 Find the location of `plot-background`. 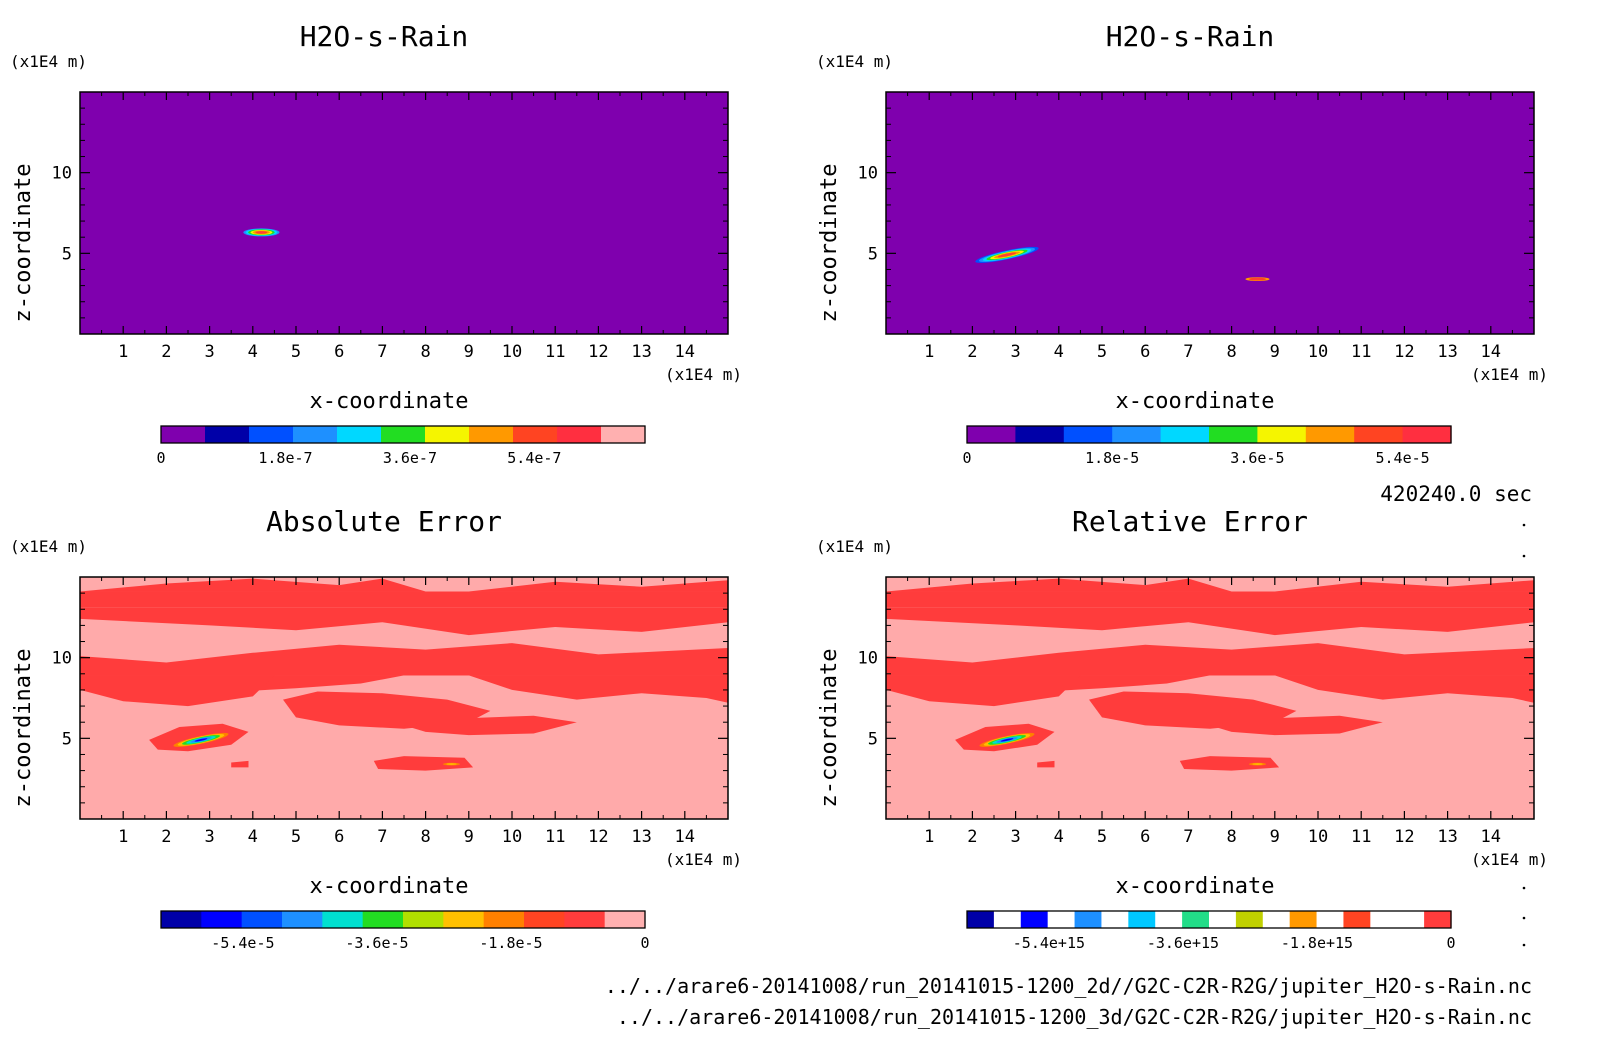

plot-background is located at coordinates (404, 213).